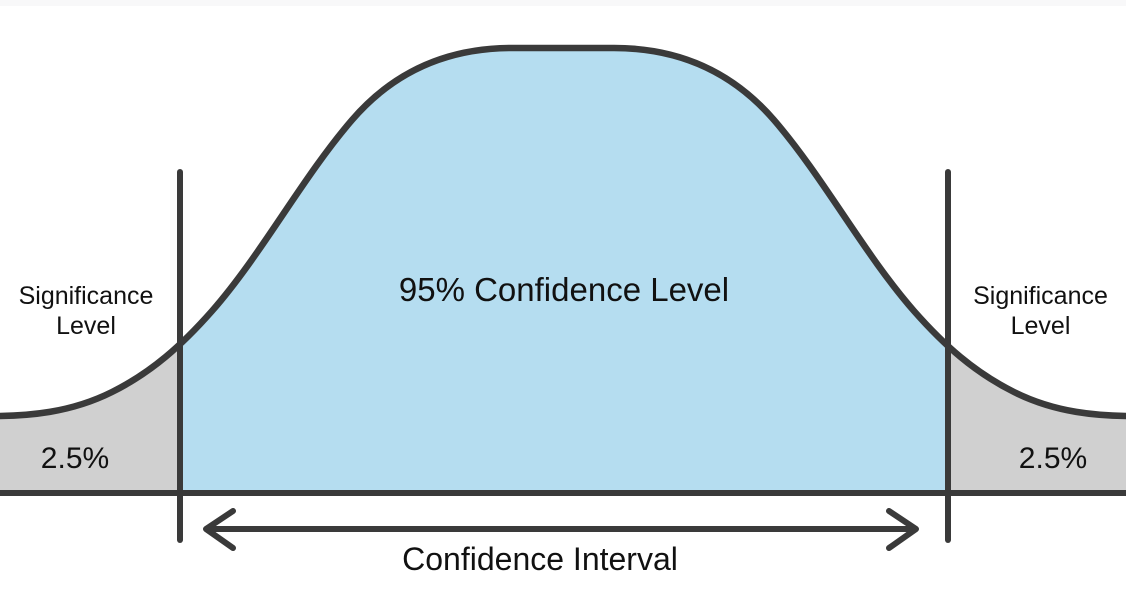 Image resolution: width=1126 pixels, height=594 pixels. What do you see at coordinates (219, 529) in the screenshot?
I see `arrow-head-left-icon` at bounding box center [219, 529].